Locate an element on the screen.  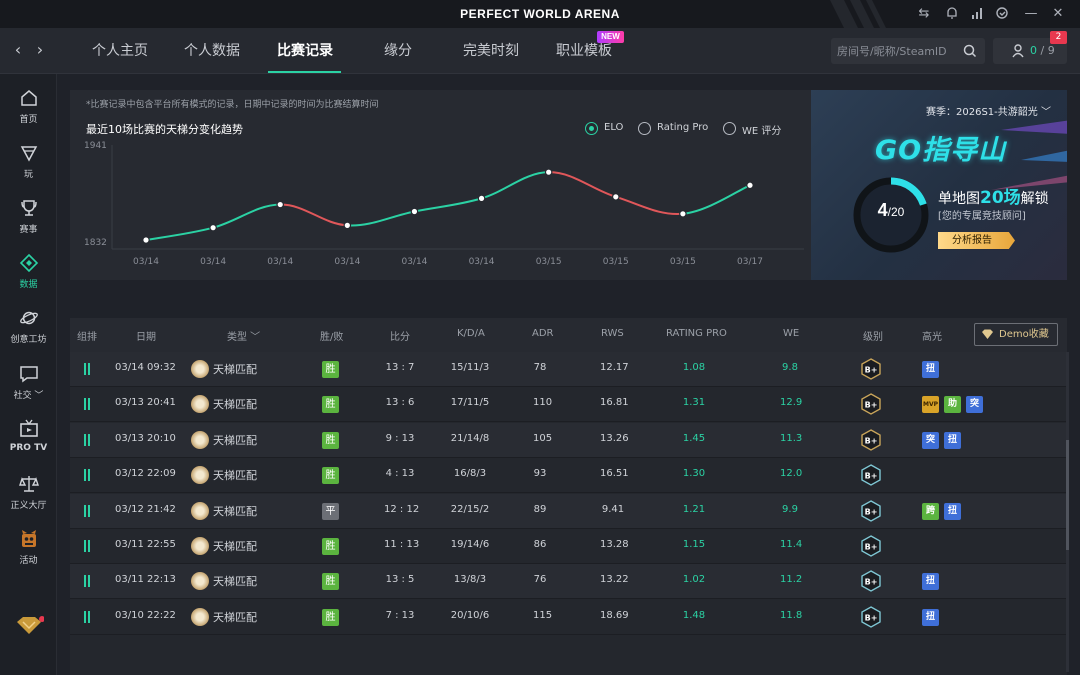
header-kda: K/D/A is located at coordinates (471, 333).